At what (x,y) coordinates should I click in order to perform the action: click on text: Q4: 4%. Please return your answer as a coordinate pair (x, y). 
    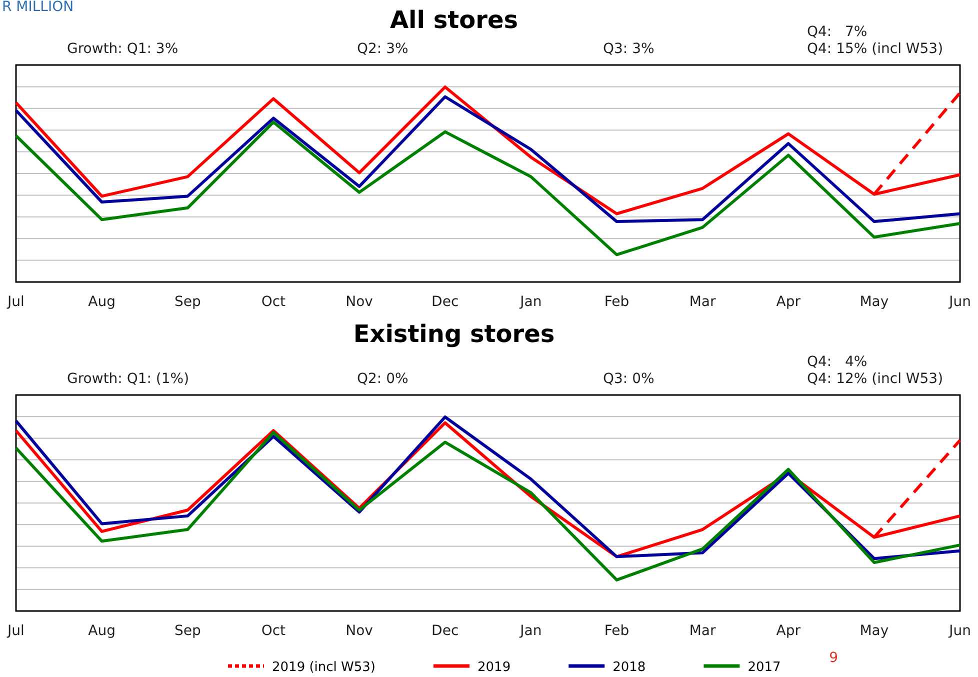
    Looking at the image, I should click on (837, 362).